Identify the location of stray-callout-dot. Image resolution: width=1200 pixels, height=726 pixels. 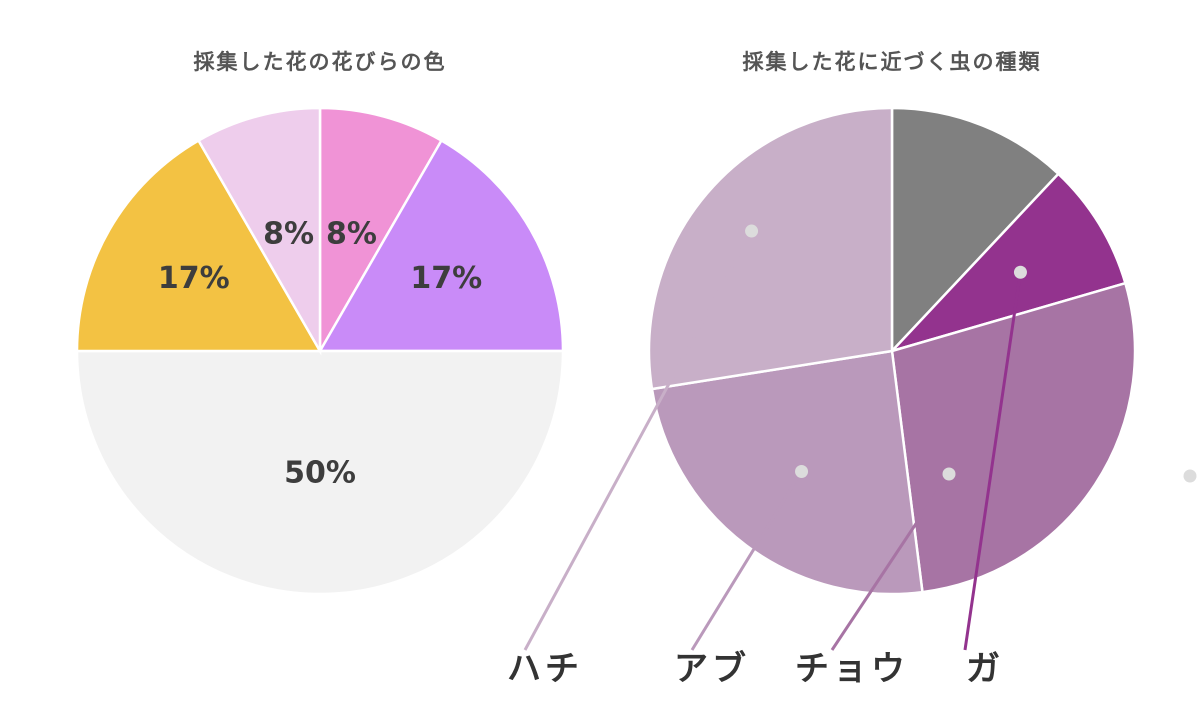
(1190, 476).